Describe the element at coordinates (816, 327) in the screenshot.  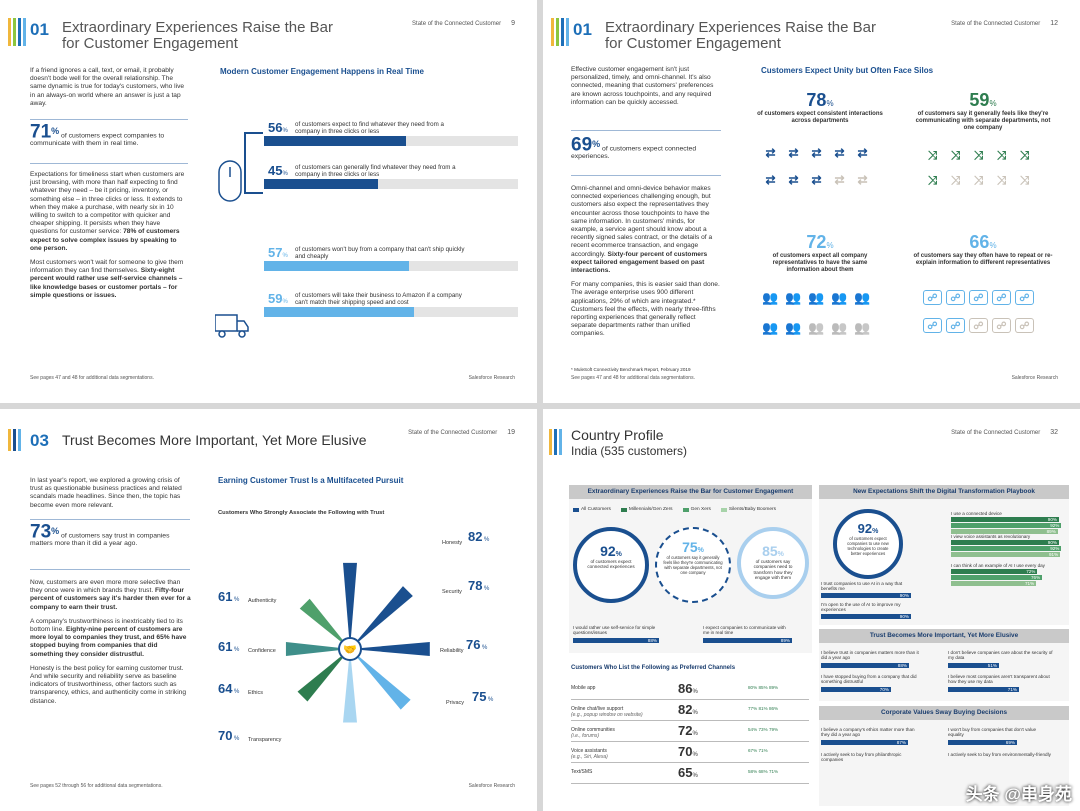
I see `icon-row-72b: 👥 👥 👥 👥 👥` at that location.